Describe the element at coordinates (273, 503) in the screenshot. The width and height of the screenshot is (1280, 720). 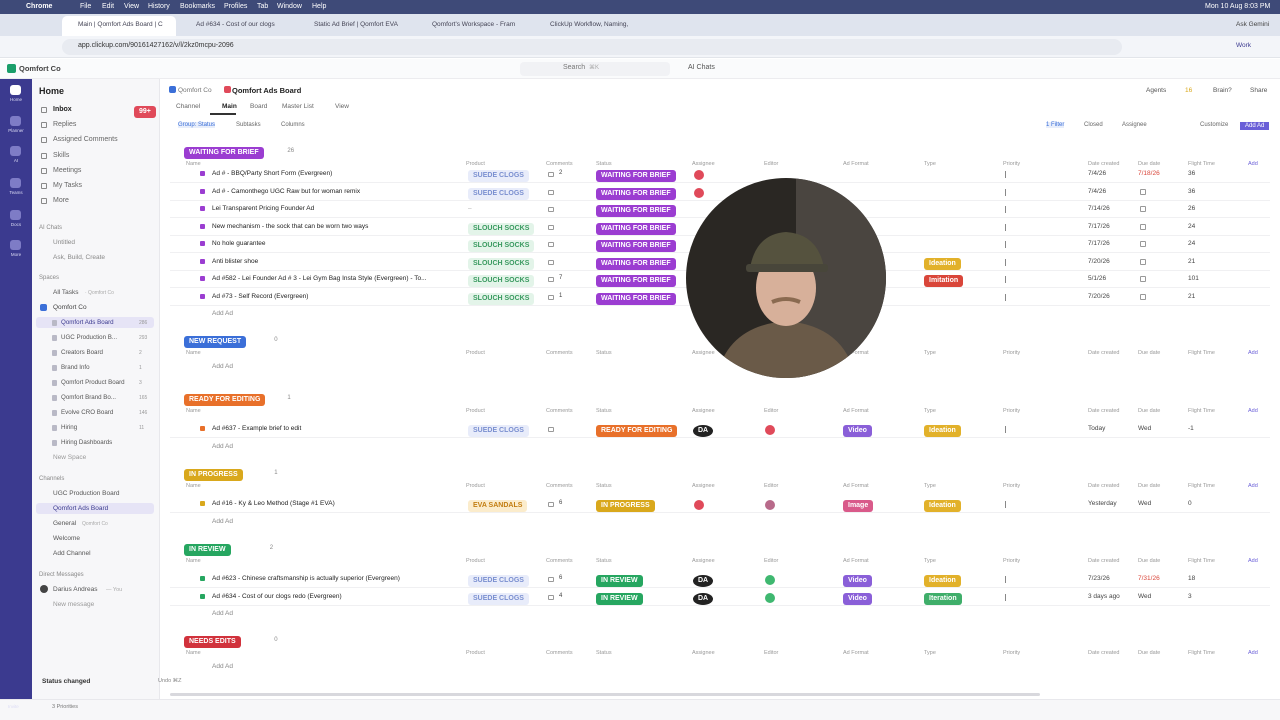
I see `task-name: Ad #16 - Ky & Leo Method (Stage #1 EVA)` at that location.